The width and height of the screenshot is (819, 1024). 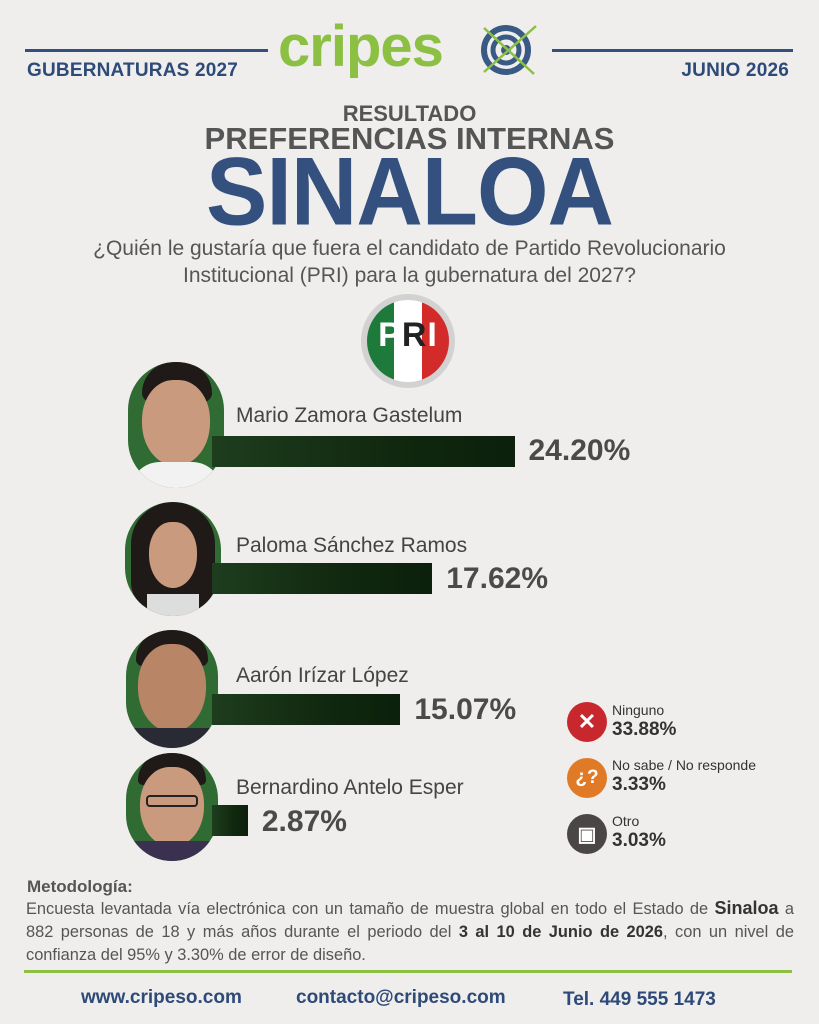 I want to click on candidate-name-4: Bernardino Antelo Esper, so click(x=350, y=787).